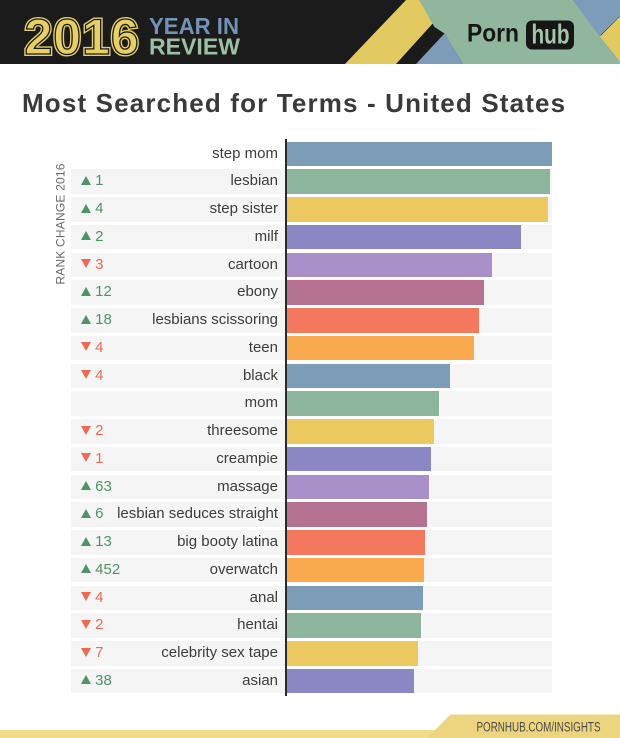  What do you see at coordinates (195, 47) in the screenshot?
I see `svg-text: REVIEW` at bounding box center [195, 47].